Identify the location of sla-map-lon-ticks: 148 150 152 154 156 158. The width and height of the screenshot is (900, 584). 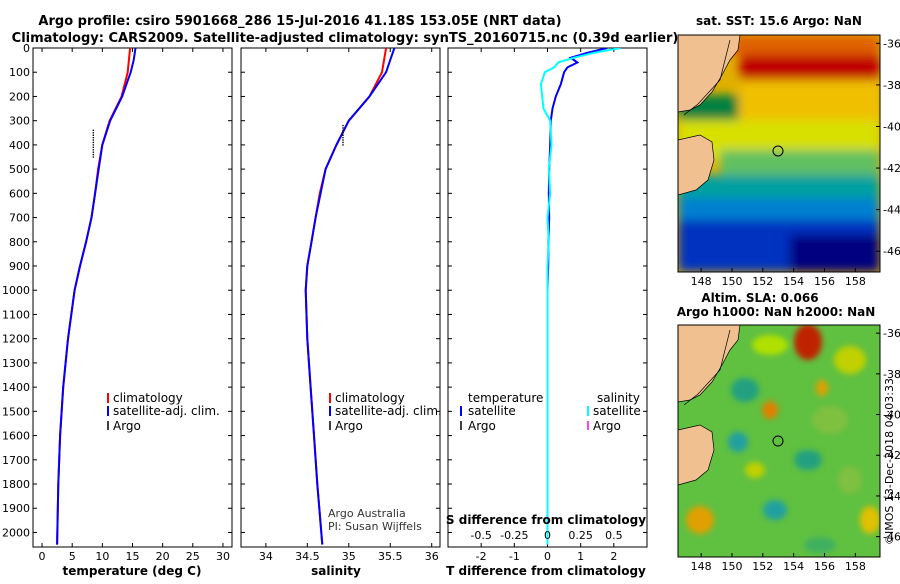
(778, 563).